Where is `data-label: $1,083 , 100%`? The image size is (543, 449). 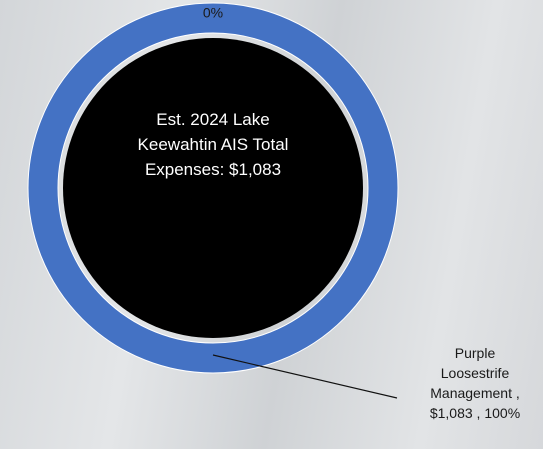 data-label: $1,083 , 100% is located at coordinates (475, 413).